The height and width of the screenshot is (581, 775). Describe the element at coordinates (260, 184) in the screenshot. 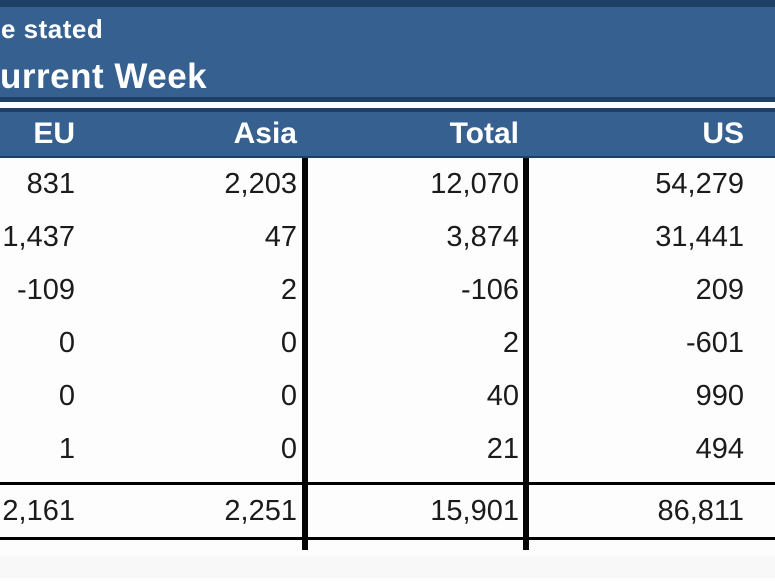

I see `cell-asia: 2,203` at that location.